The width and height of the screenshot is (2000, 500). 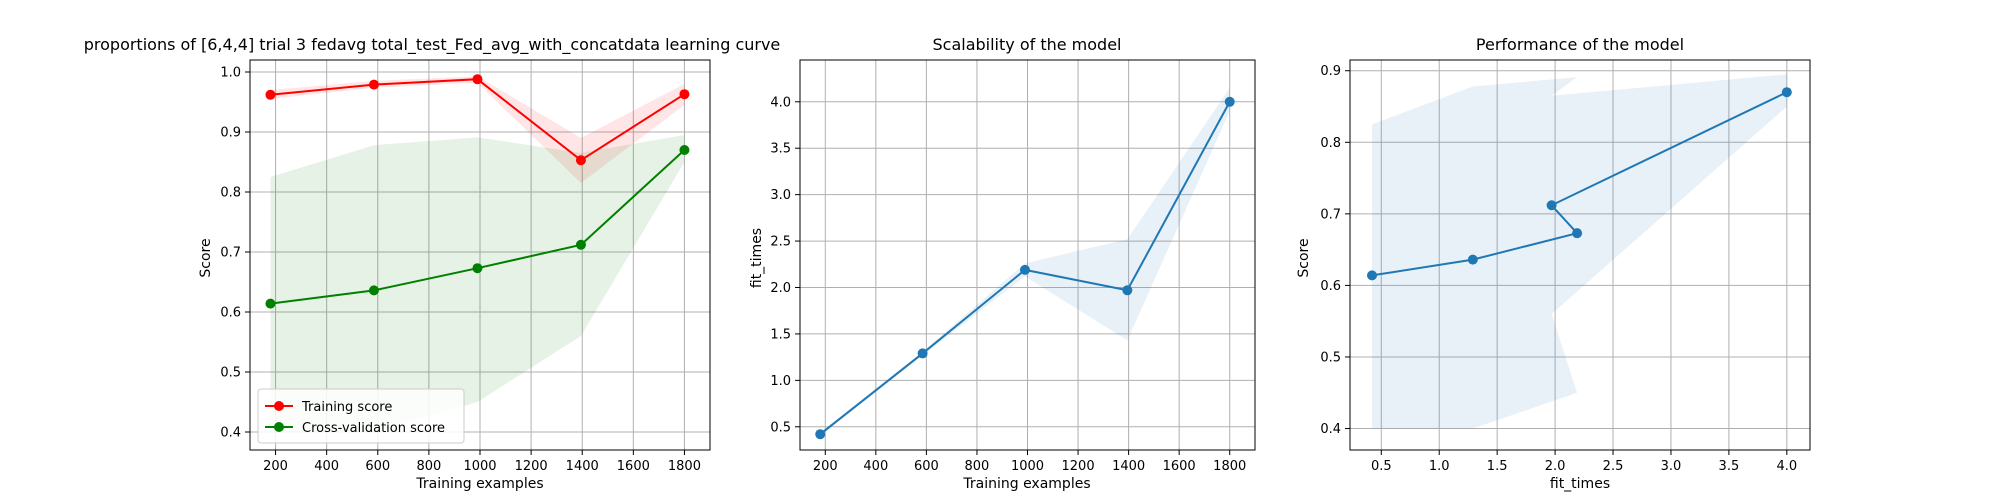 What do you see at coordinates (230, 133) in the screenshot?
I see `learning-curve-ytick-label: 0.9` at bounding box center [230, 133].